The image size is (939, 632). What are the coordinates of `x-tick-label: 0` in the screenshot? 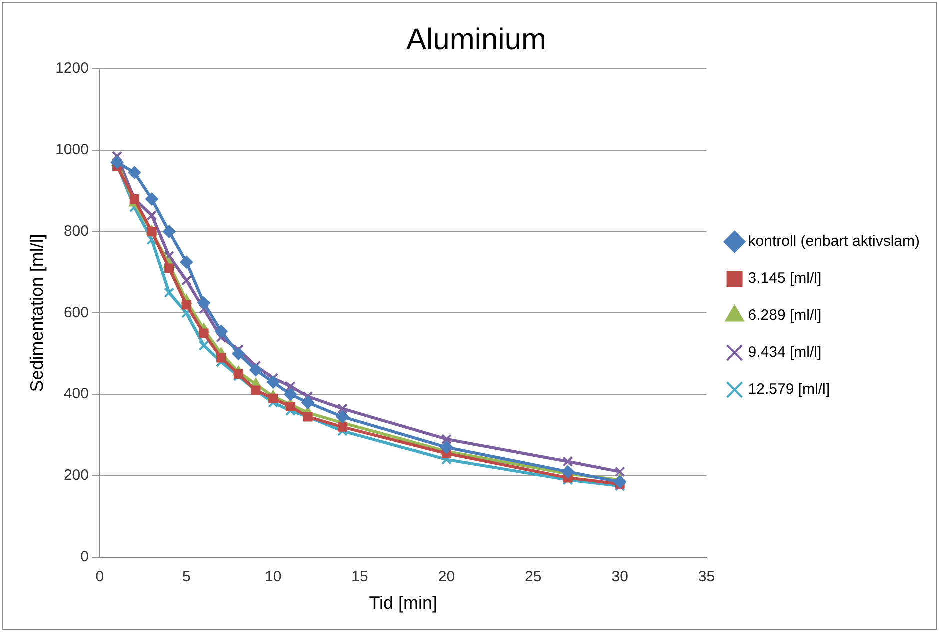 It's located at (100, 577).